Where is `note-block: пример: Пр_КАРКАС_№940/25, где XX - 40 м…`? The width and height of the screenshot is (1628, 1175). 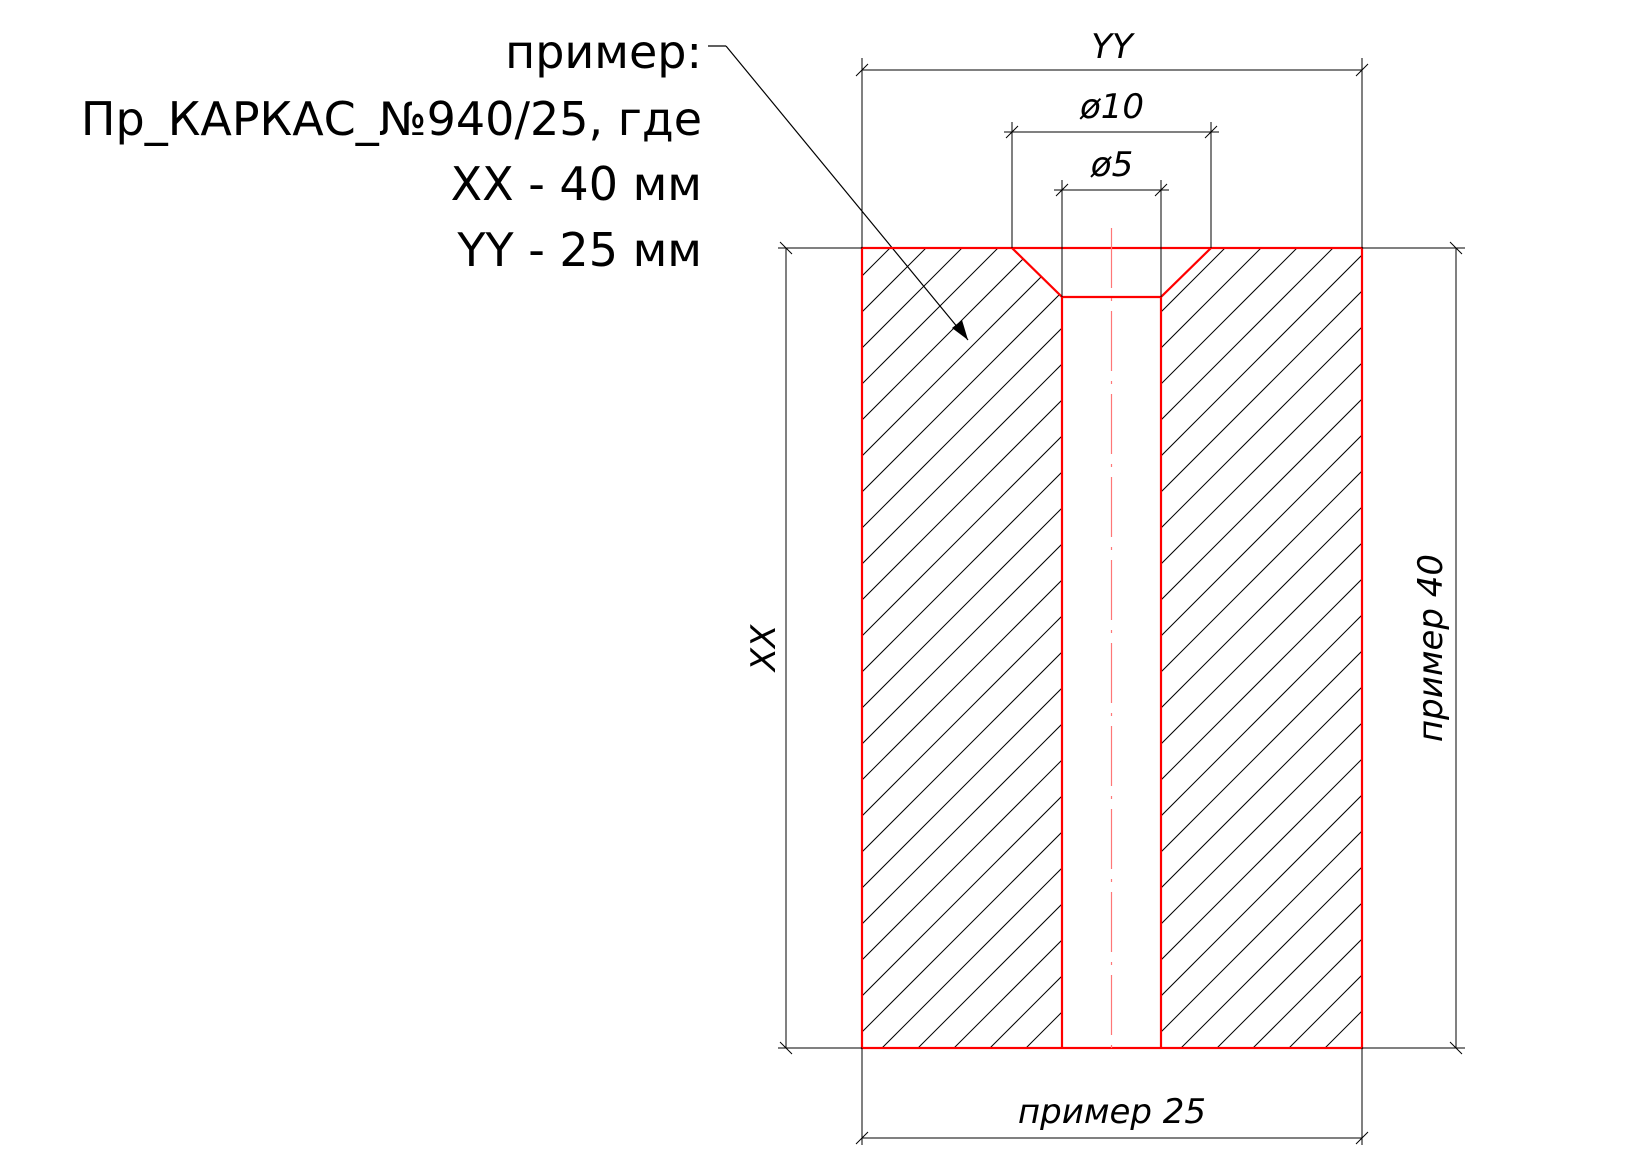 note-block: пример: Пр_КАРКАС_№940/25, где XX - 40 м… is located at coordinates (391, 151).